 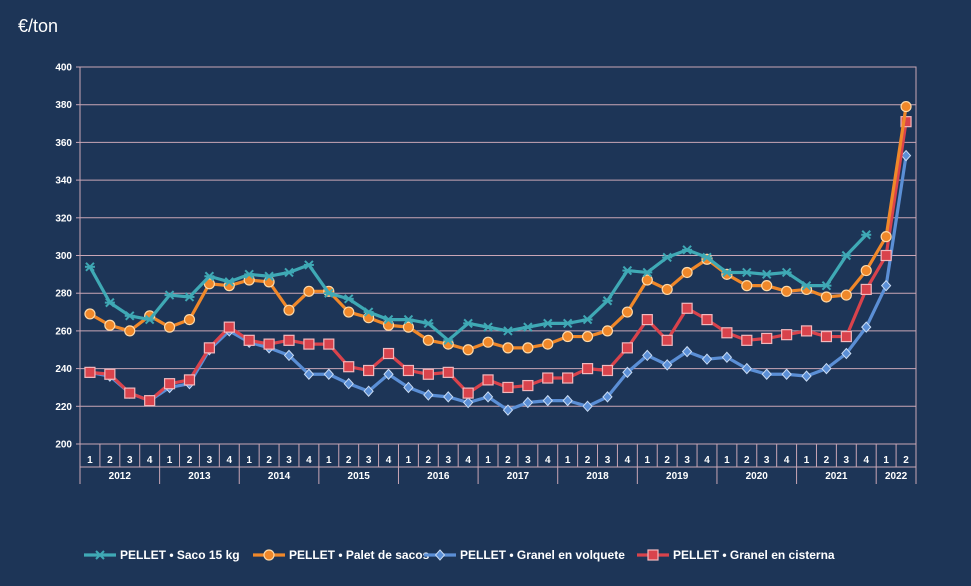 What do you see at coordinates (518, 476) in the screenshot?
I see `x-year-label: 2017` at bounding box center [518, 476].